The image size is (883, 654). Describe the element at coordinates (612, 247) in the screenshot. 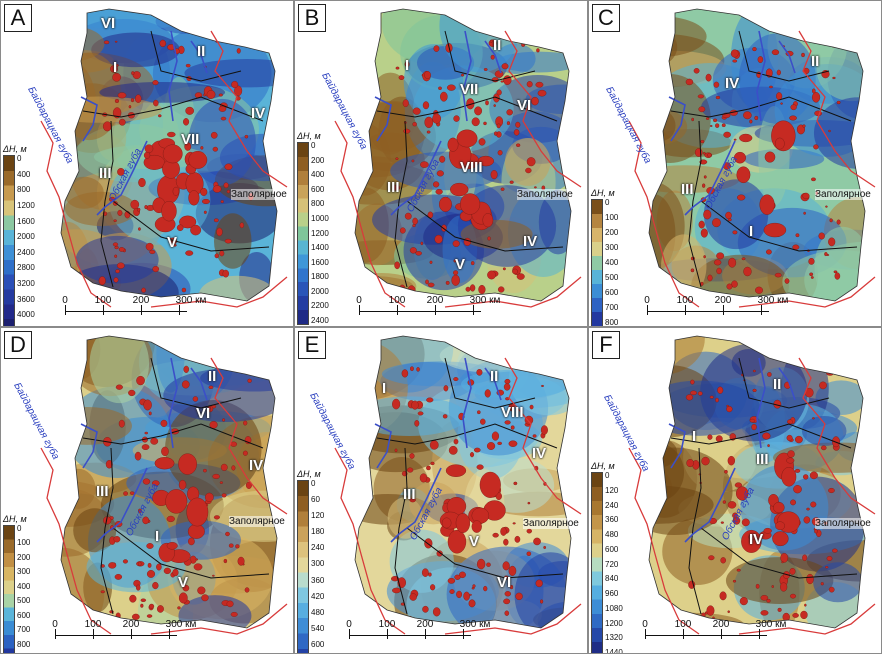

I see `legend-tick-label: 300` at that location.